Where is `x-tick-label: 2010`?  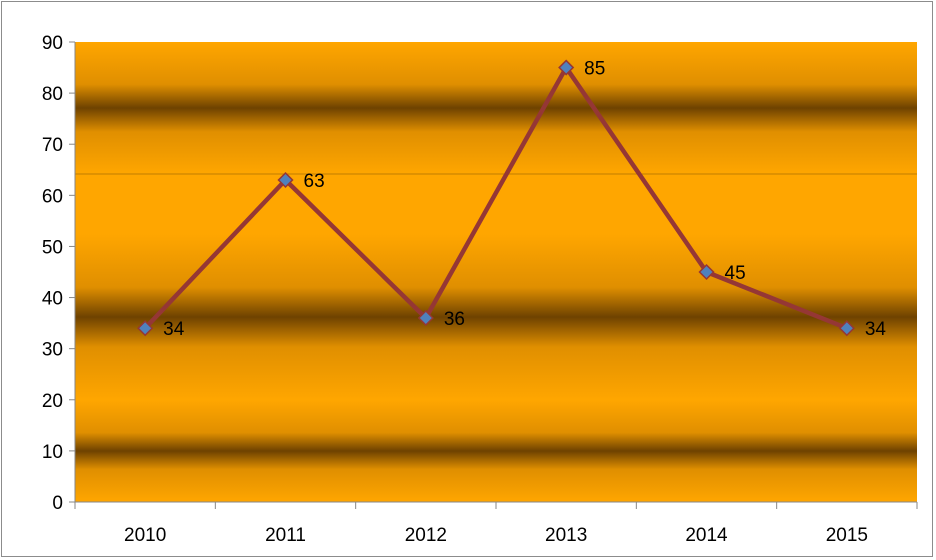 x-tick-label: 2010 is located at coordinates (145, 535).